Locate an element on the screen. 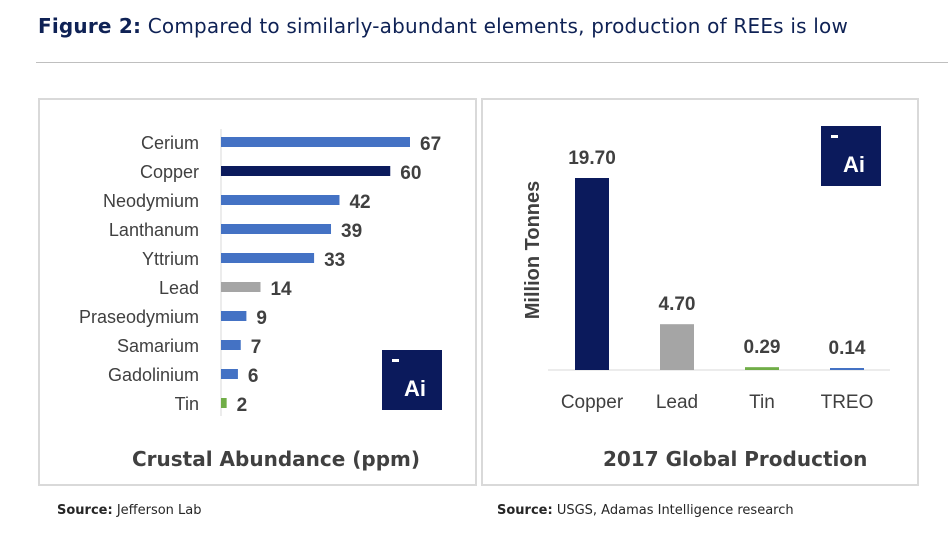 The height and width of the screenshot is (538, 948). value-label: 33 is located at coordinates (334, 260).